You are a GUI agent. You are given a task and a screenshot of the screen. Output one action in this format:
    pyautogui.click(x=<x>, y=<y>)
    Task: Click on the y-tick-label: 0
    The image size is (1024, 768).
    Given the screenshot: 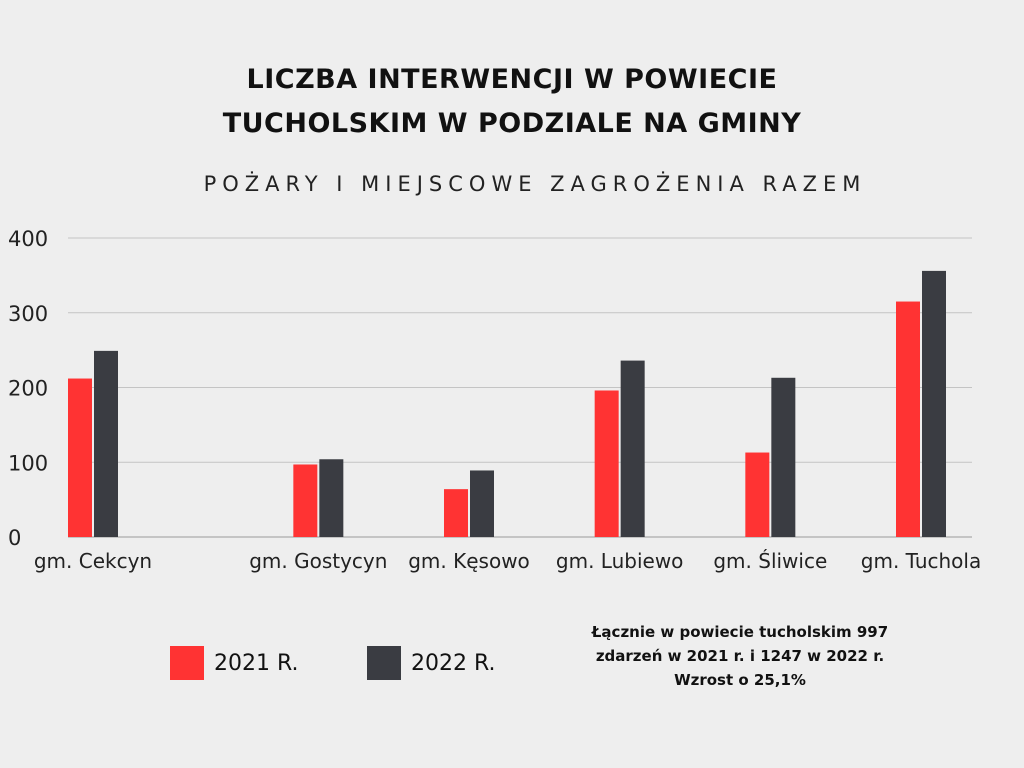 What is the action you would take?
    pyautogui.click(x=14, y=538)
    